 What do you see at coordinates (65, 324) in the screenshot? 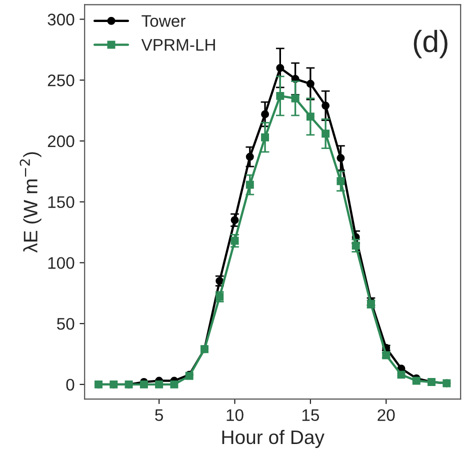
I see `y-tick-label: 50` at bounding box center [65, 324].